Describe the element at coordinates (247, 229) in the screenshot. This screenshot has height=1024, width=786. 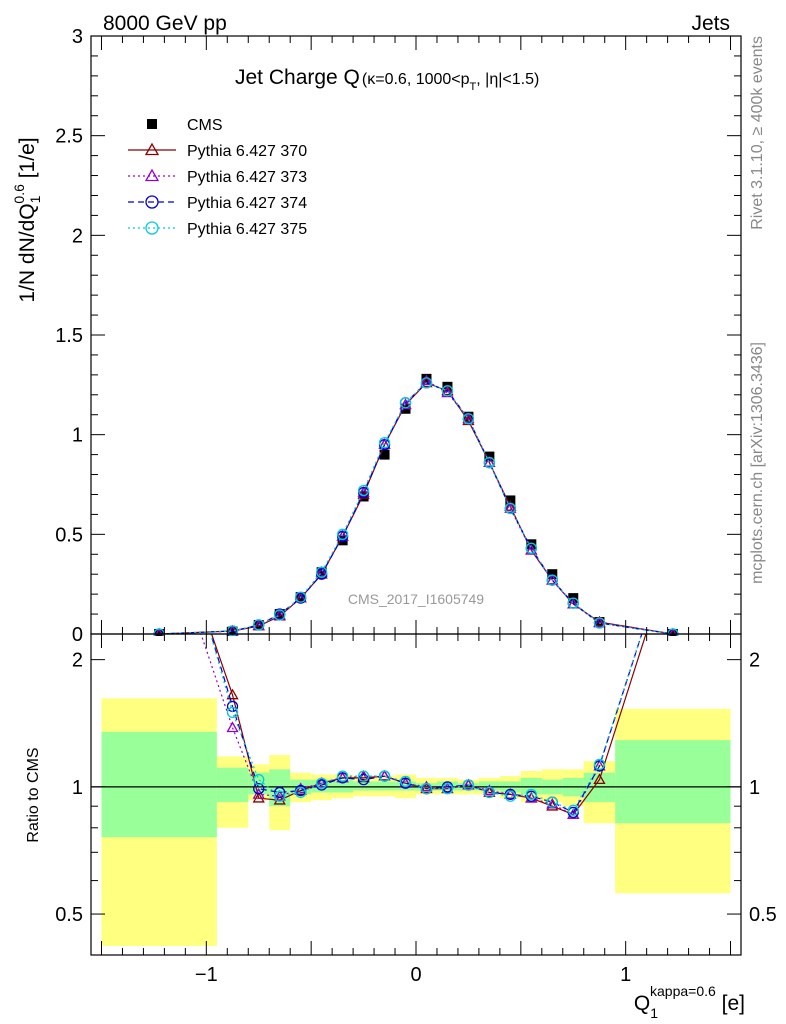
I see `legend-label: Pythia 6.427 375` at that location.